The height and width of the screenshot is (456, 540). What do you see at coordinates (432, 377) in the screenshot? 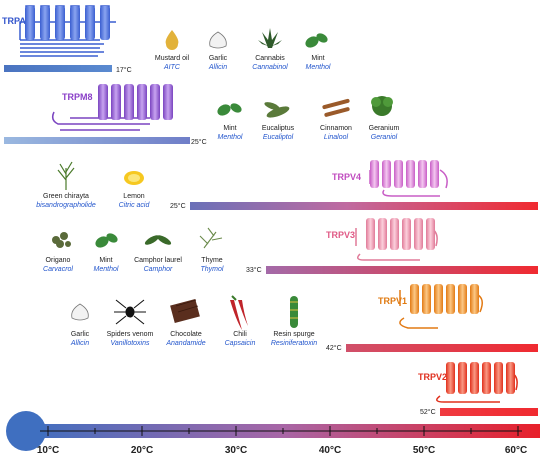
I see `channel-name-trpv2: TRPV2` at bounding box center [432, 377].